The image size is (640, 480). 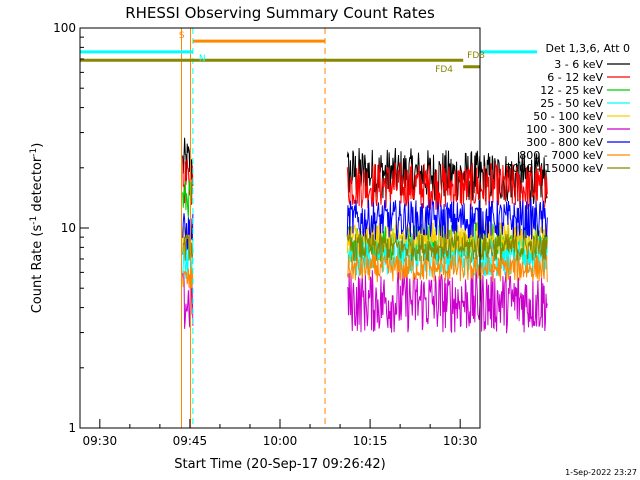 What do you see at coordinates (578, 64) in the screenshot?
I see `legend-label-3-6-kev: 3 - 6 keV` at bounding box center [578, 64].